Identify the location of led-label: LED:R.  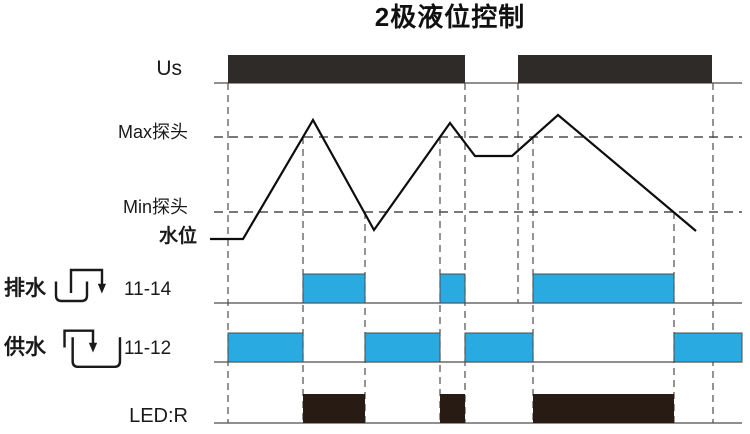
(158, 416).